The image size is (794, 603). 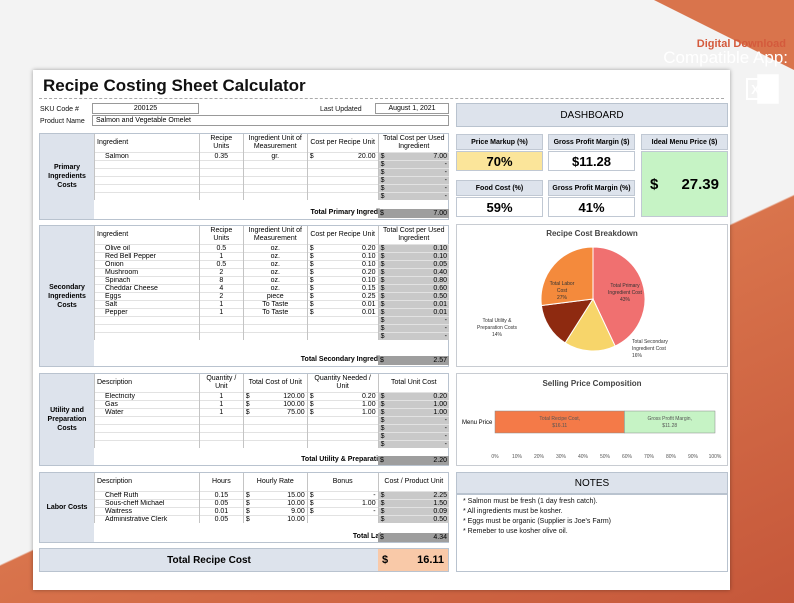 What do you see at coordinates (147, 263) in the screenshot?
I see `name-cell: Onion` at bounding box center [147, 263].